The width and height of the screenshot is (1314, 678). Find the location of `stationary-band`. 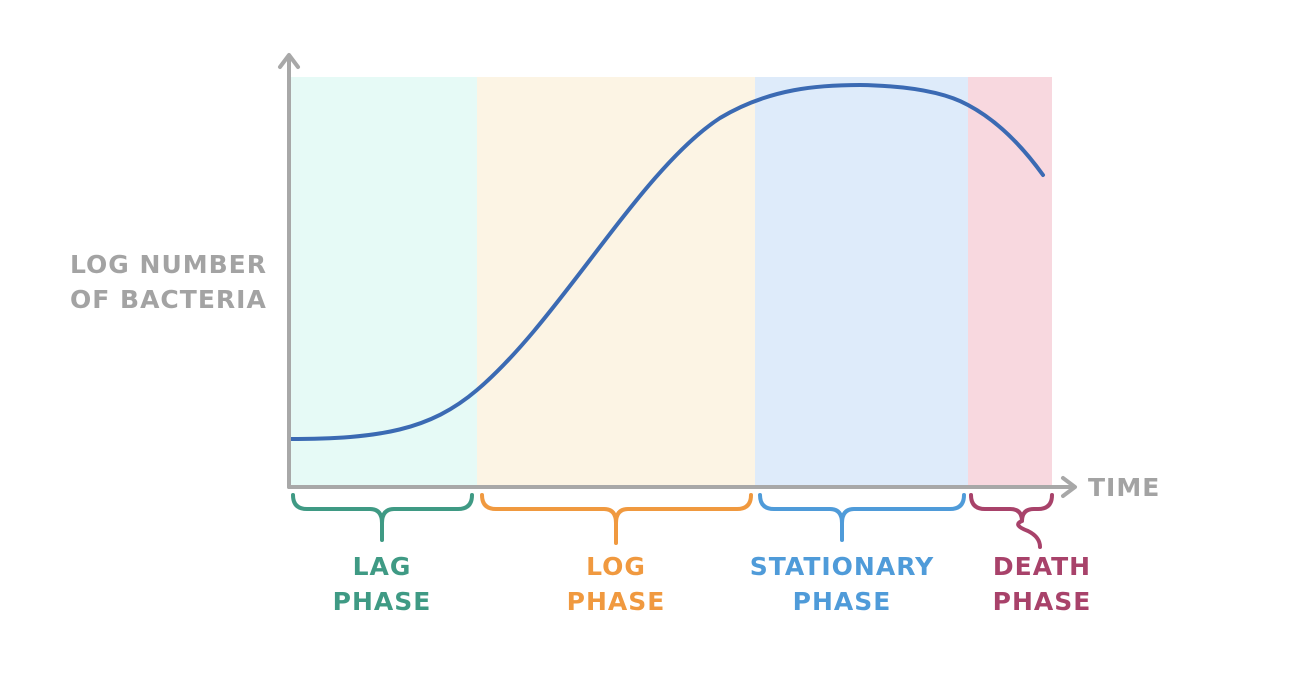

stationary-band is located at coordinates (861, 282).